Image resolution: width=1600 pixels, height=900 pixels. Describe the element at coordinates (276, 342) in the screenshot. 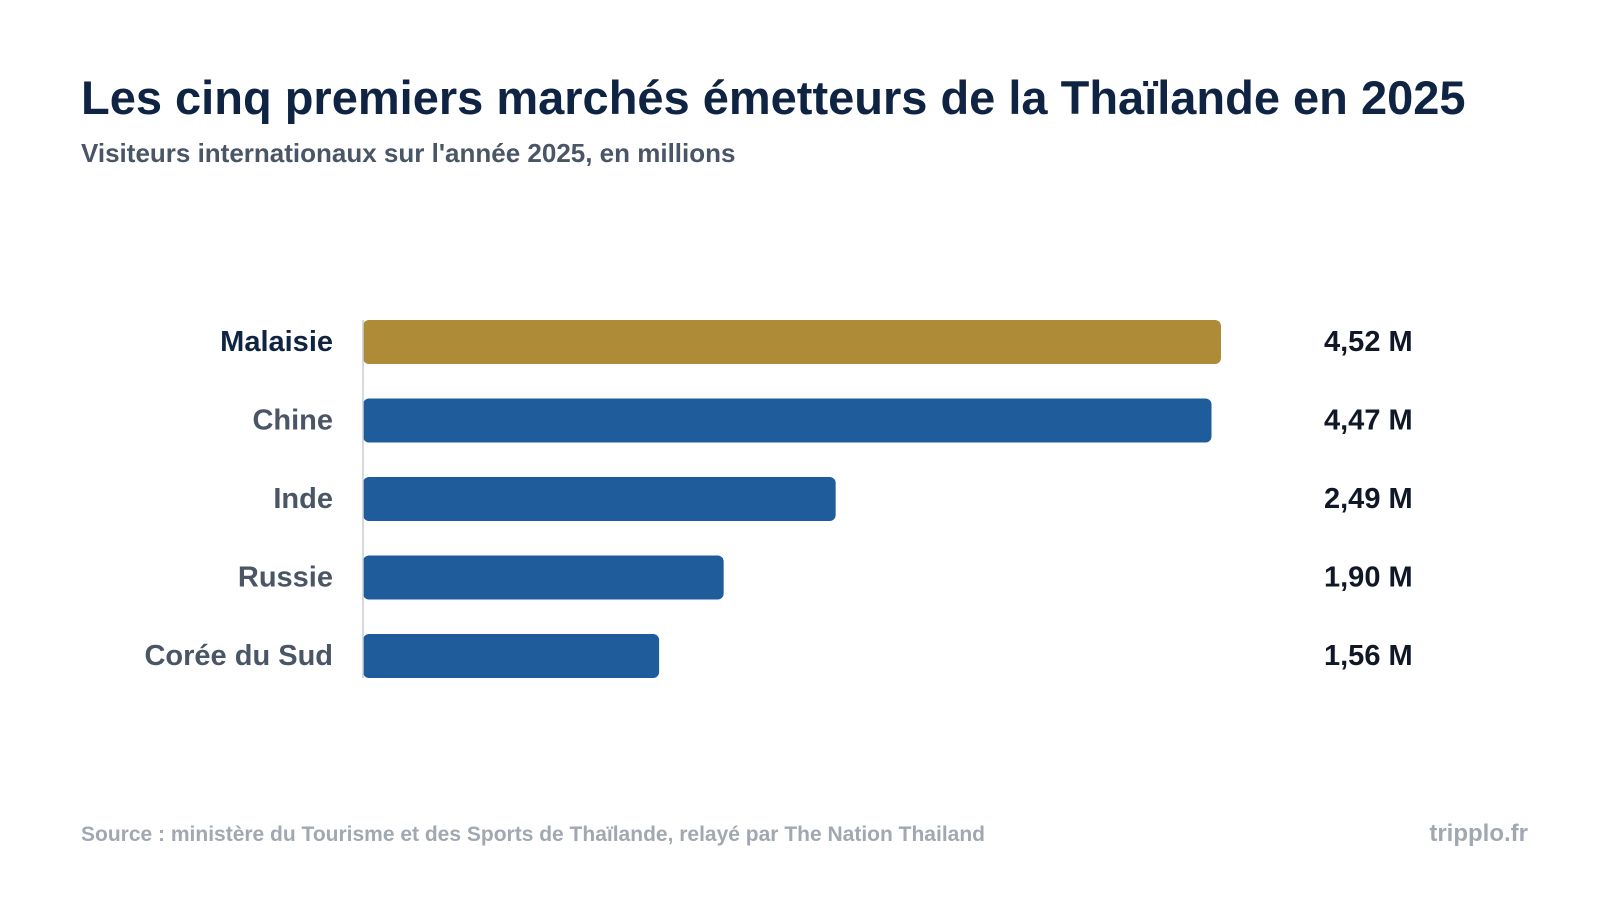

I see `category-label: Malaisie` at that location.